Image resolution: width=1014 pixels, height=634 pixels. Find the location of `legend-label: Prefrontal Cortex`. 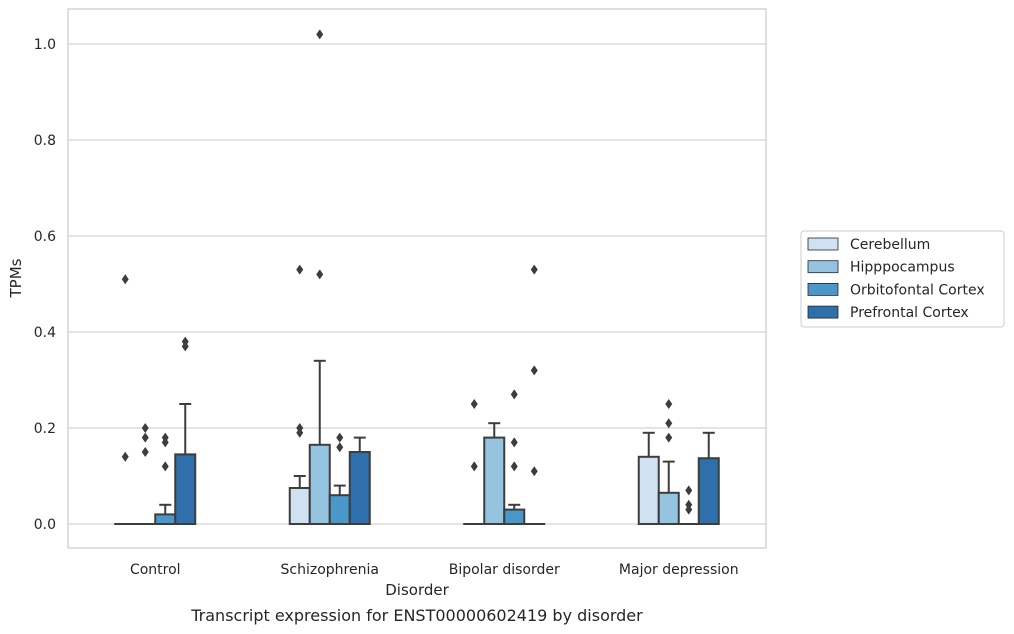

legend-label: Prefrontal Cortex is located at coordinates (909, 313).